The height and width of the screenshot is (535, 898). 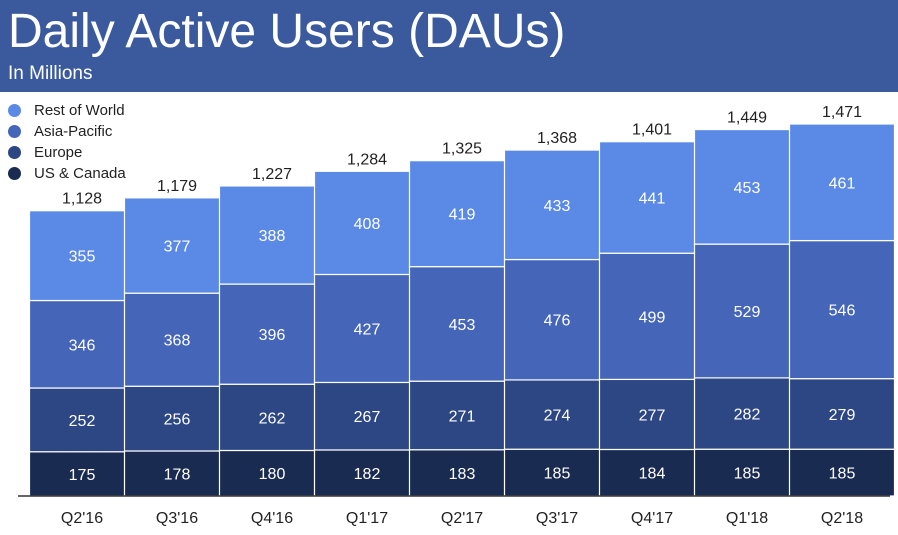 I want to click on x-tick-label: Q3'16, so click(x=177, y=518).